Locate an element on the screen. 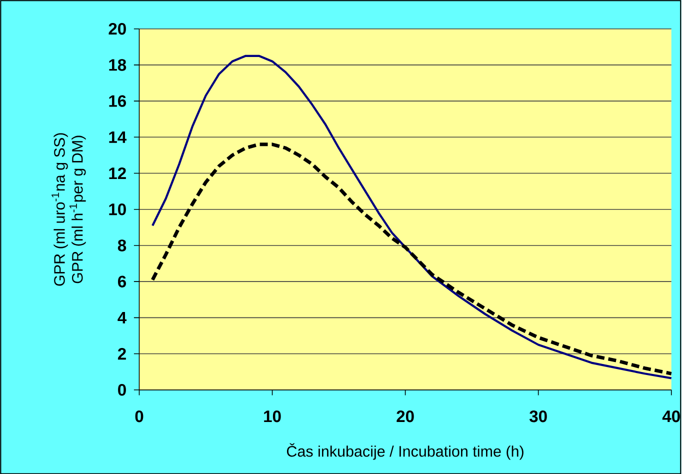  y-tick-label: 12 is located at coordinates (117, 173).